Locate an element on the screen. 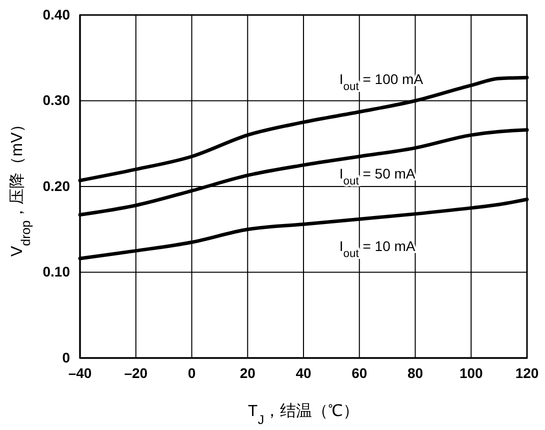  x-tick-label: 100 is located at coordinates (471, 372).